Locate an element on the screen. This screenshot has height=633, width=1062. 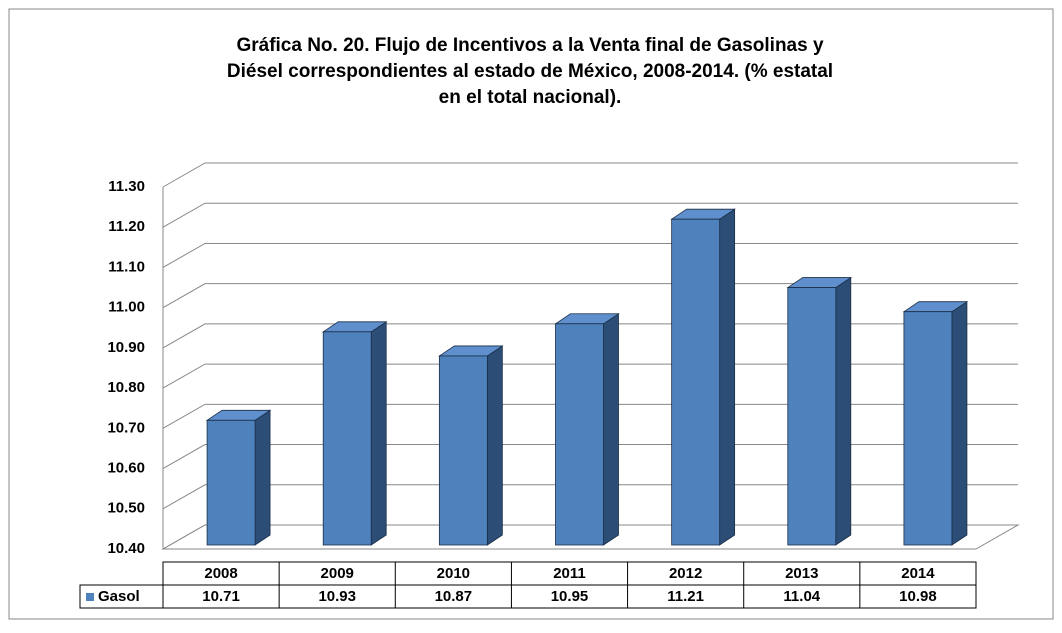
y-tick-label: 10.50 is located at coordinates (126, 508).